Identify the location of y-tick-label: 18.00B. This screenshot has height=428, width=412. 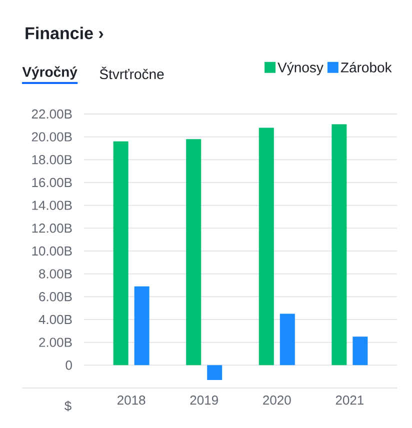
(52, 159).